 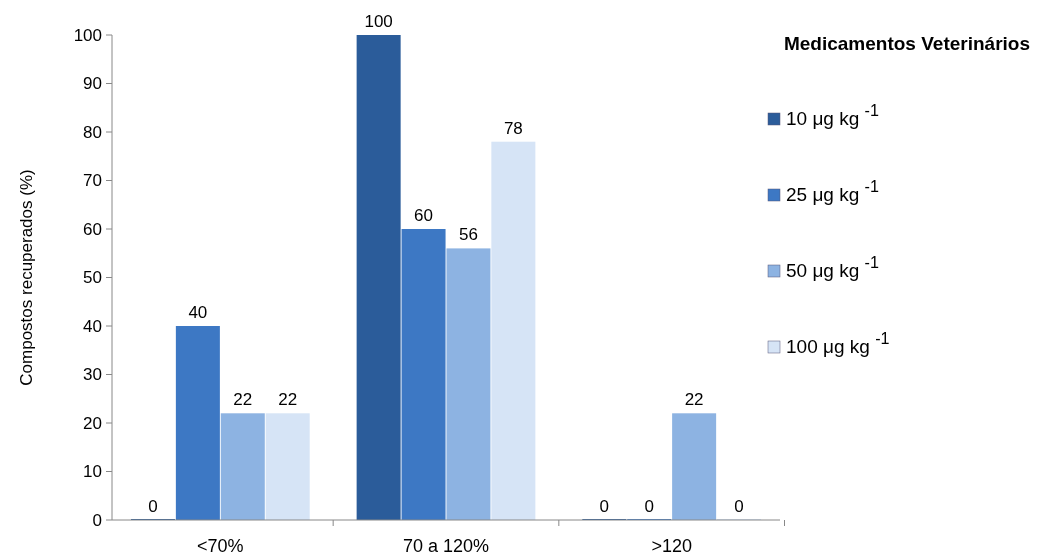 I want to click on y-tick-label: 40, so click(x=92, y=326).